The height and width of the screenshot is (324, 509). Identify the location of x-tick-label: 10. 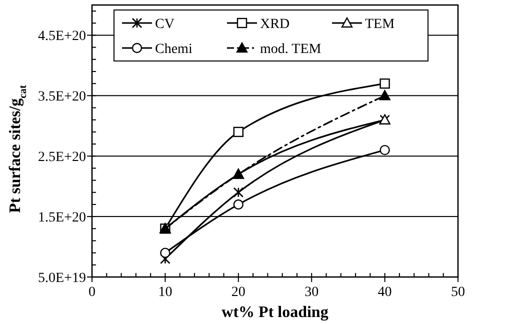
(165, 292).